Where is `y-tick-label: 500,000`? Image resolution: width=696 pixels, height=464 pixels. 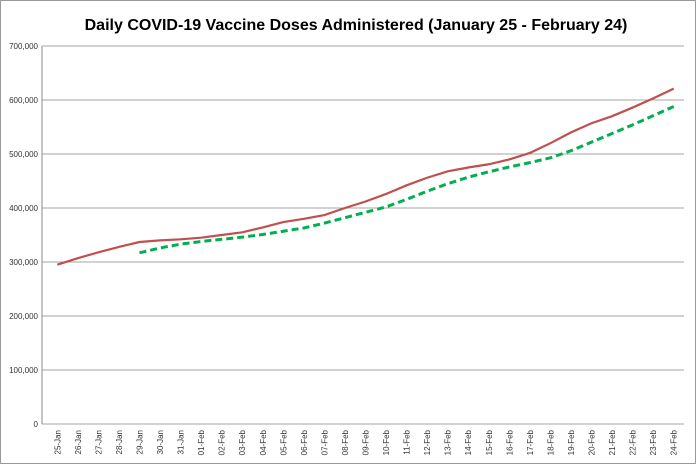 y-tick-label: 500,000 is located at coordinates (23, 154).